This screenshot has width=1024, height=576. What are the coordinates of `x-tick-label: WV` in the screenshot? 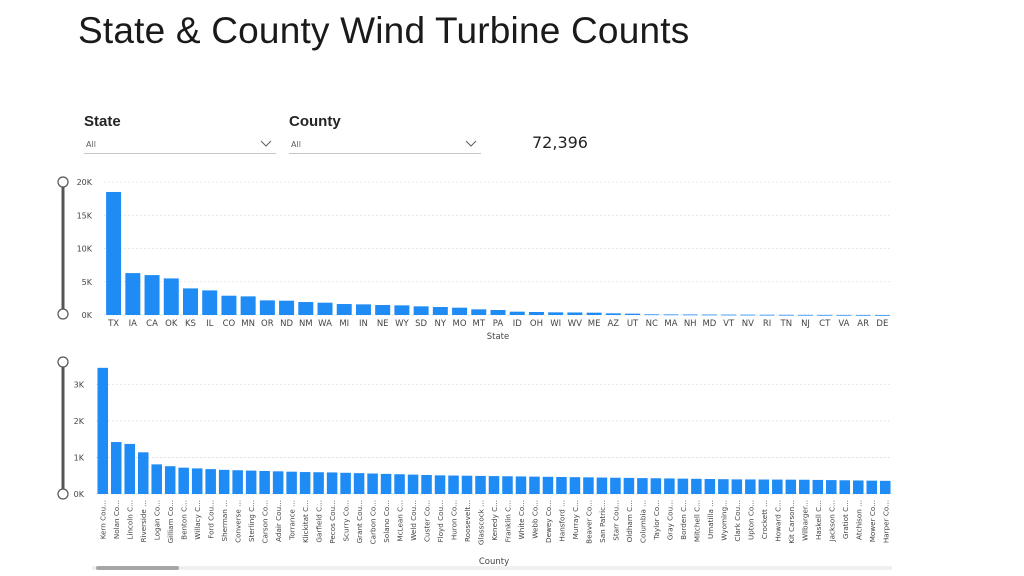 It's located at (575, 324).